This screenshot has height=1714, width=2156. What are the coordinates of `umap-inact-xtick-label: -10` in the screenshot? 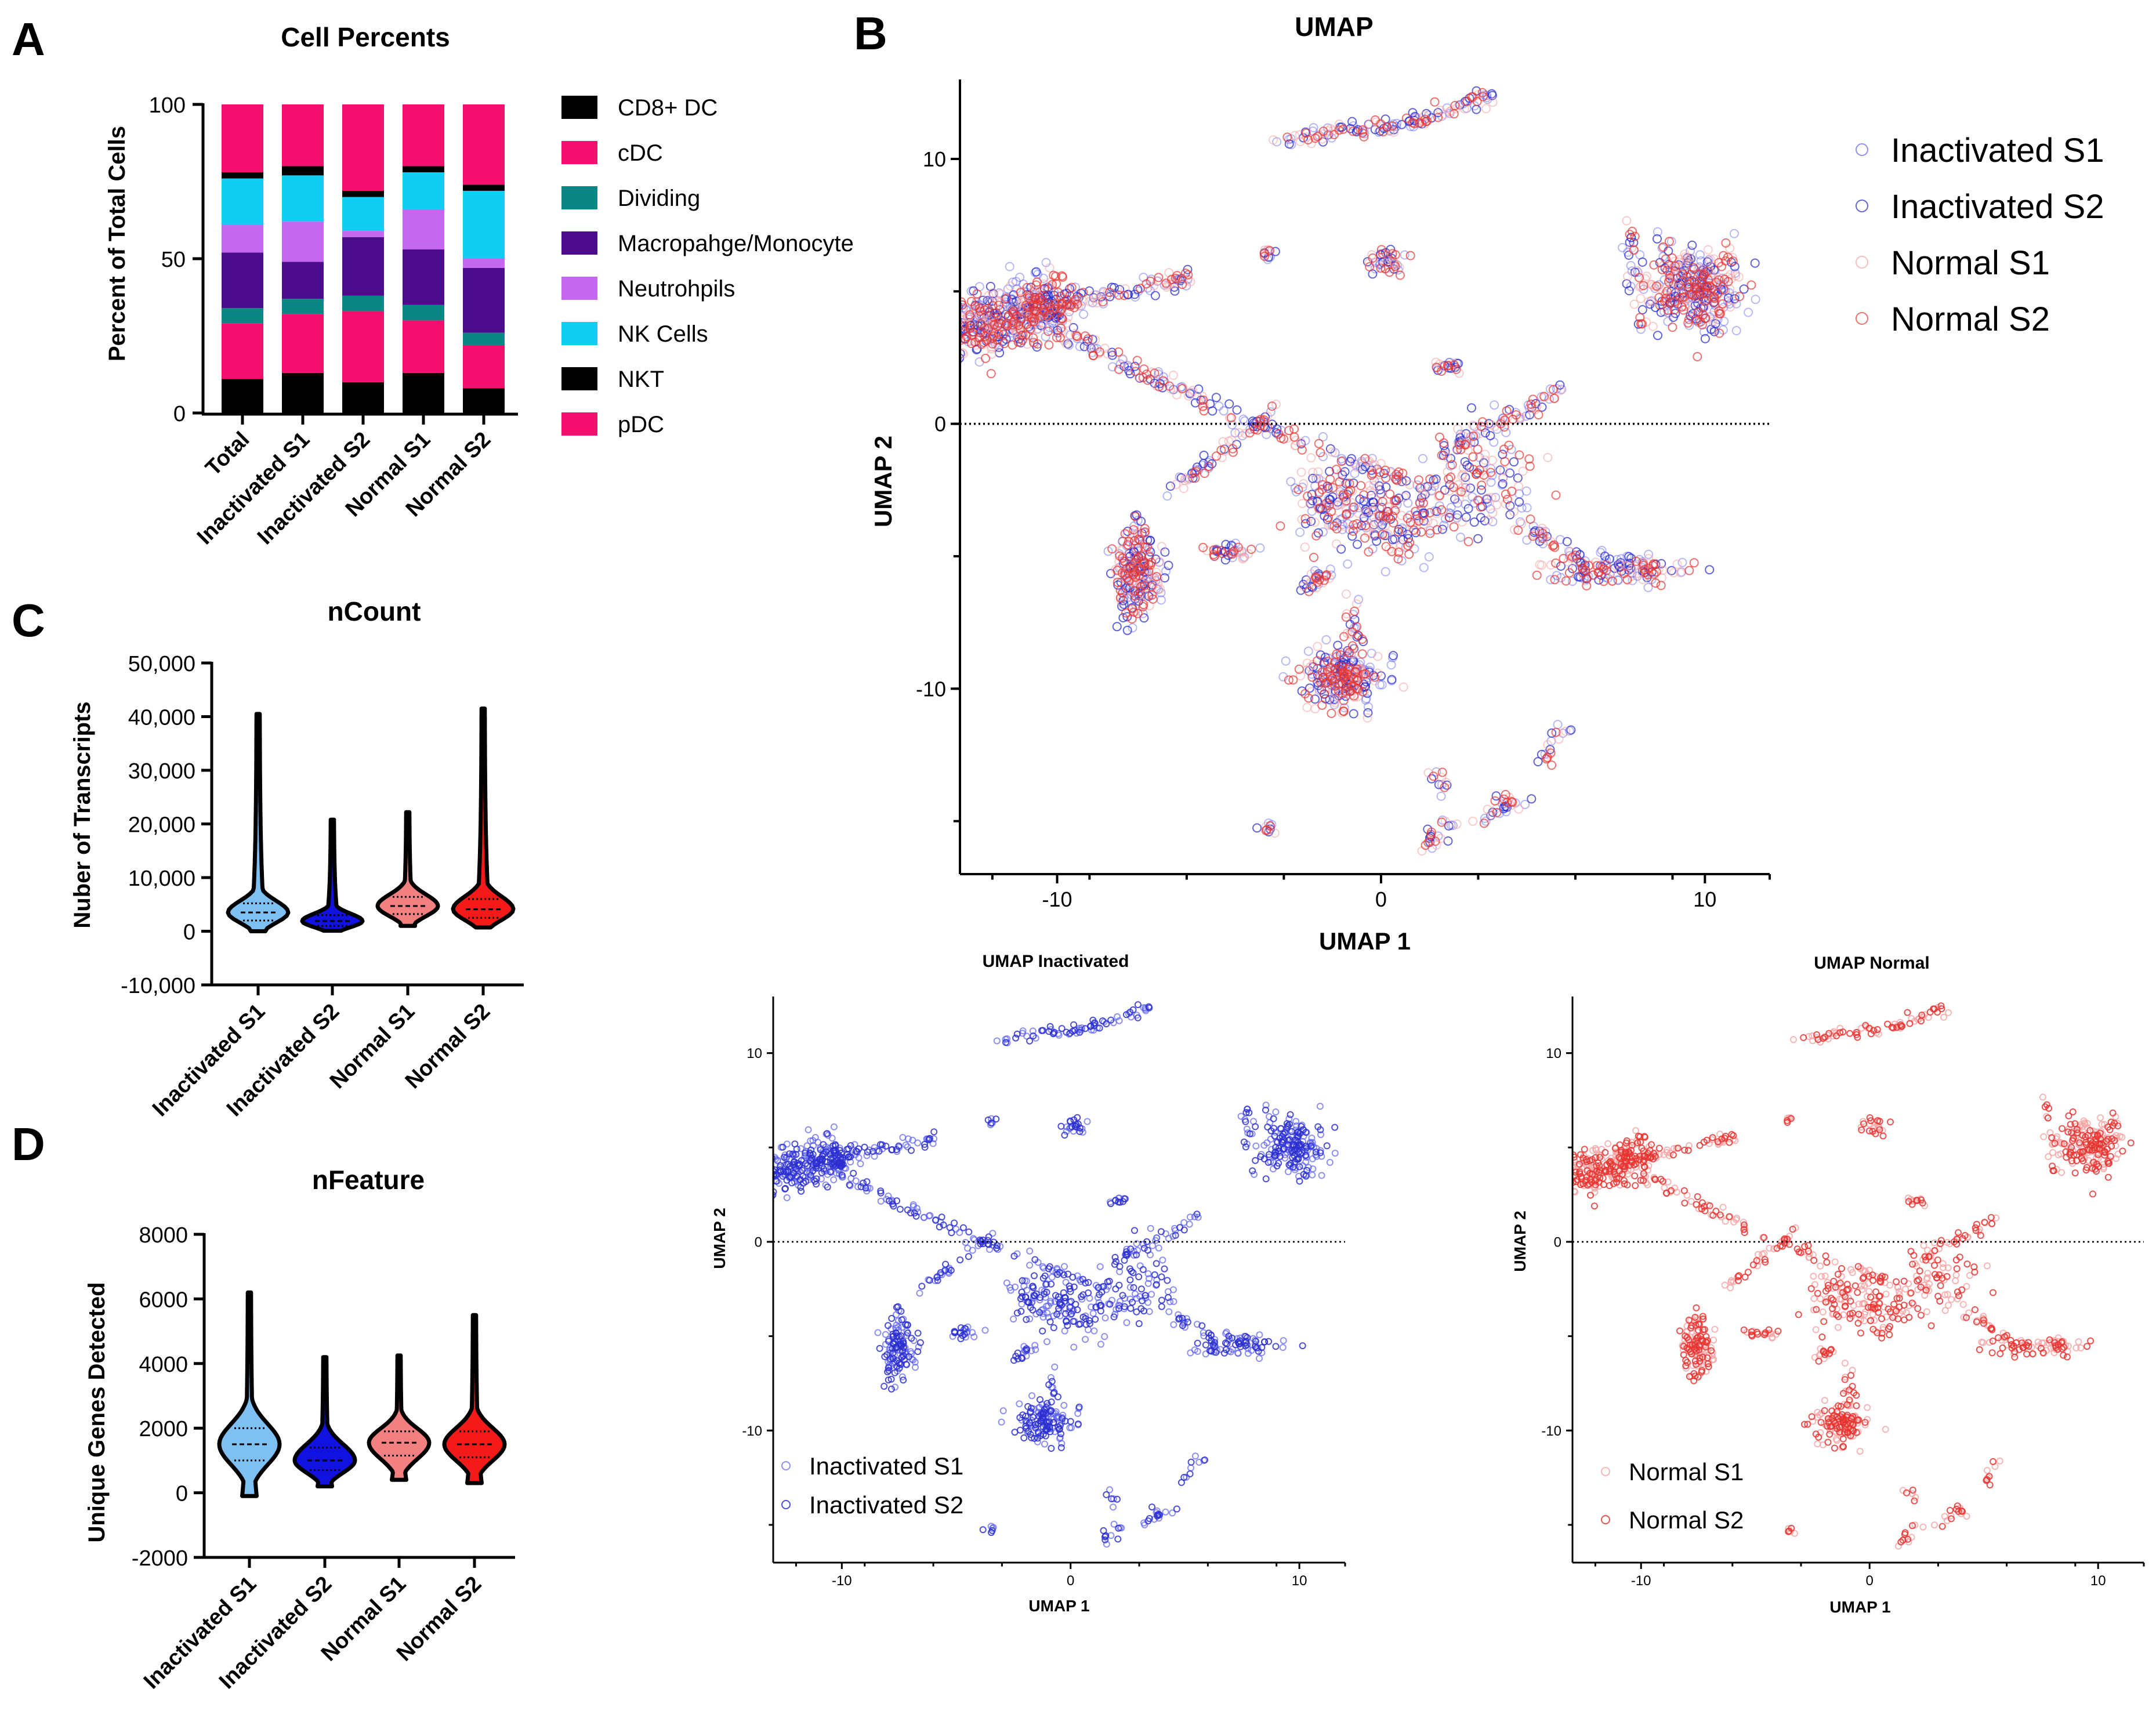 It's located at (842, 1581).